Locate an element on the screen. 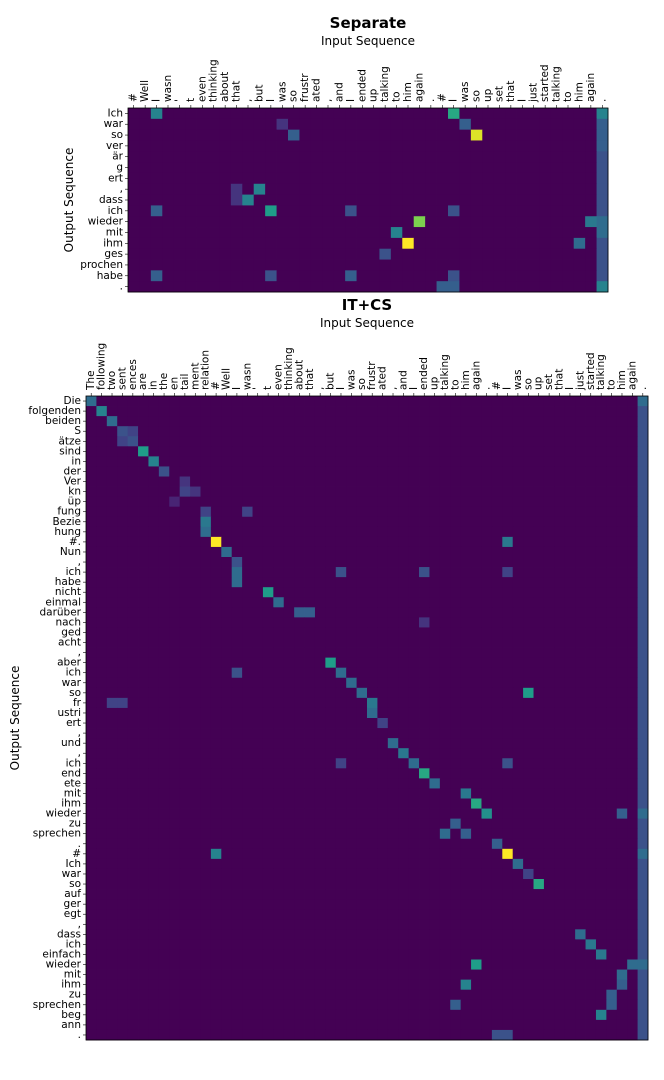 The height and width of the screenshot is (1080, 664). x-tick-label: started is located at coordinates (545, 83).